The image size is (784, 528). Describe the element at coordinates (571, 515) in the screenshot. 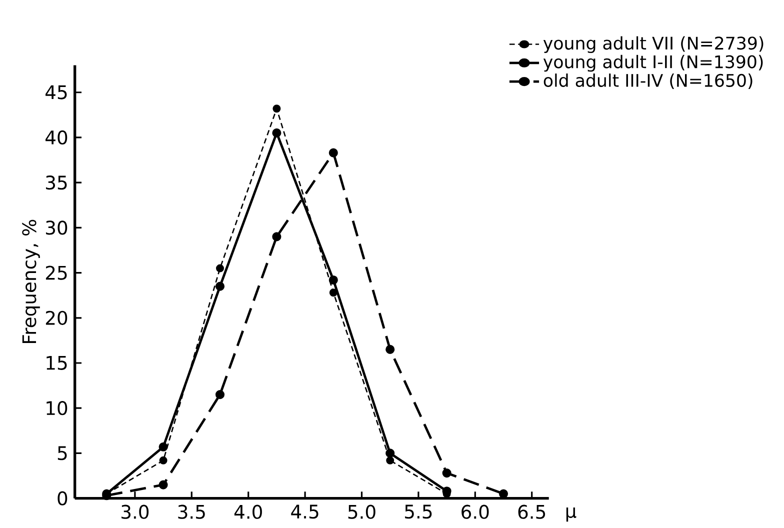

I see `x-axis-title: μ` at that location.